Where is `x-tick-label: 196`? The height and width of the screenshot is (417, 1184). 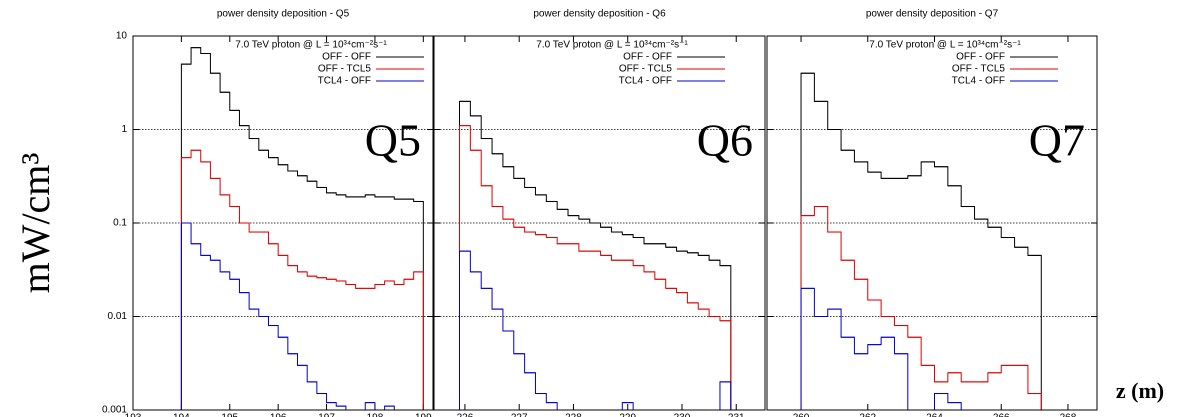 x-tick-label: 196 is located at coordinates (278, 415).